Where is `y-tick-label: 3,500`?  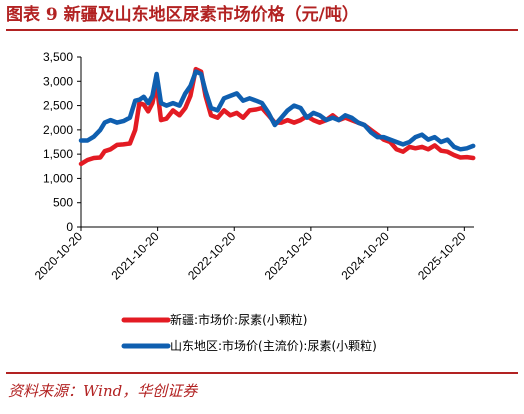 y-tick-label: 3,500 is located at coordinates (58, 57).